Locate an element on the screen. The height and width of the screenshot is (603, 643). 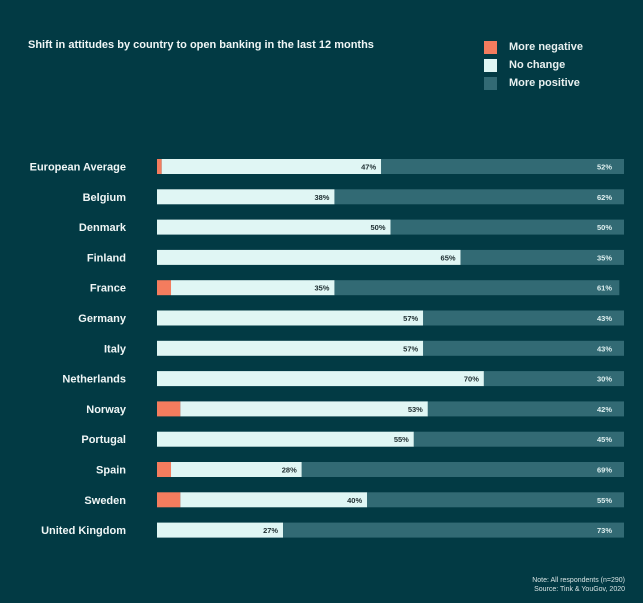
data-label: 28% is located at coordinates (289, 470).